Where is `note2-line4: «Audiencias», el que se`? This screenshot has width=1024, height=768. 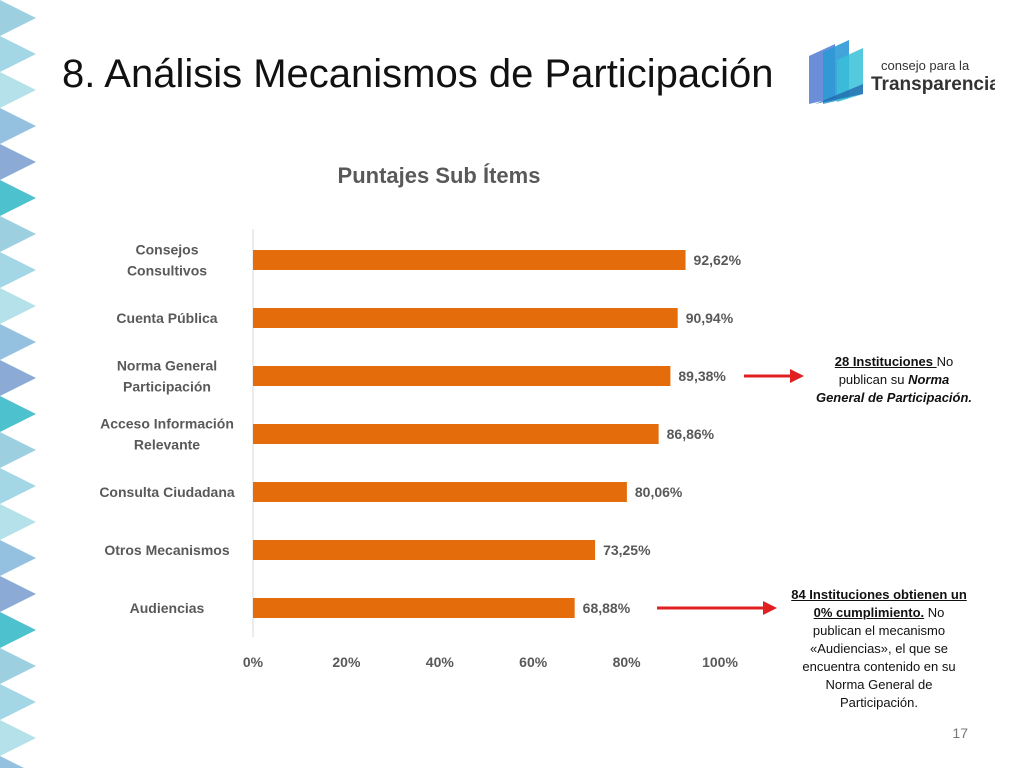 note2-line4: «Audiencias», el que se is located at coordinates (879, 648).